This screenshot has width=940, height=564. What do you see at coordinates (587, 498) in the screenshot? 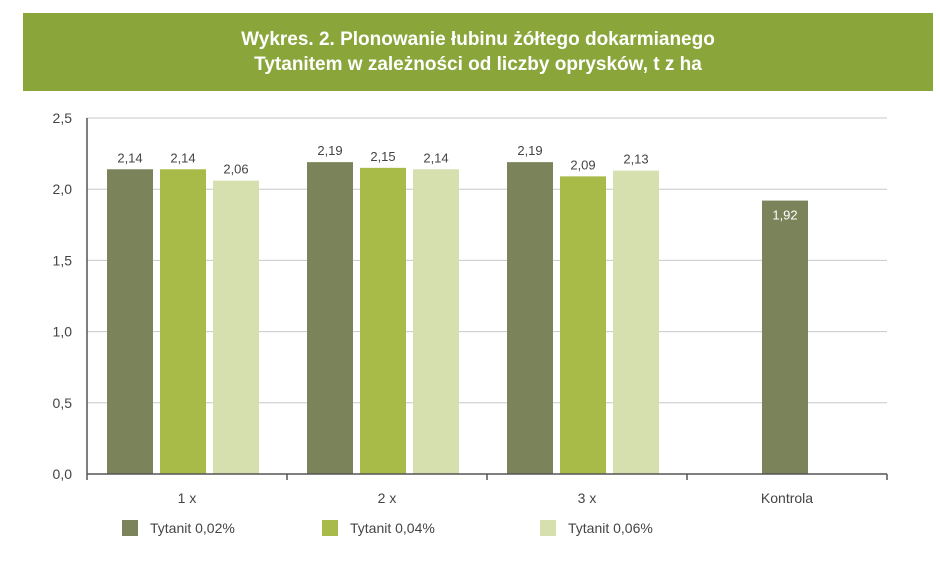
I see `x-category-label: 3 x` at bounding box center [587, 498].